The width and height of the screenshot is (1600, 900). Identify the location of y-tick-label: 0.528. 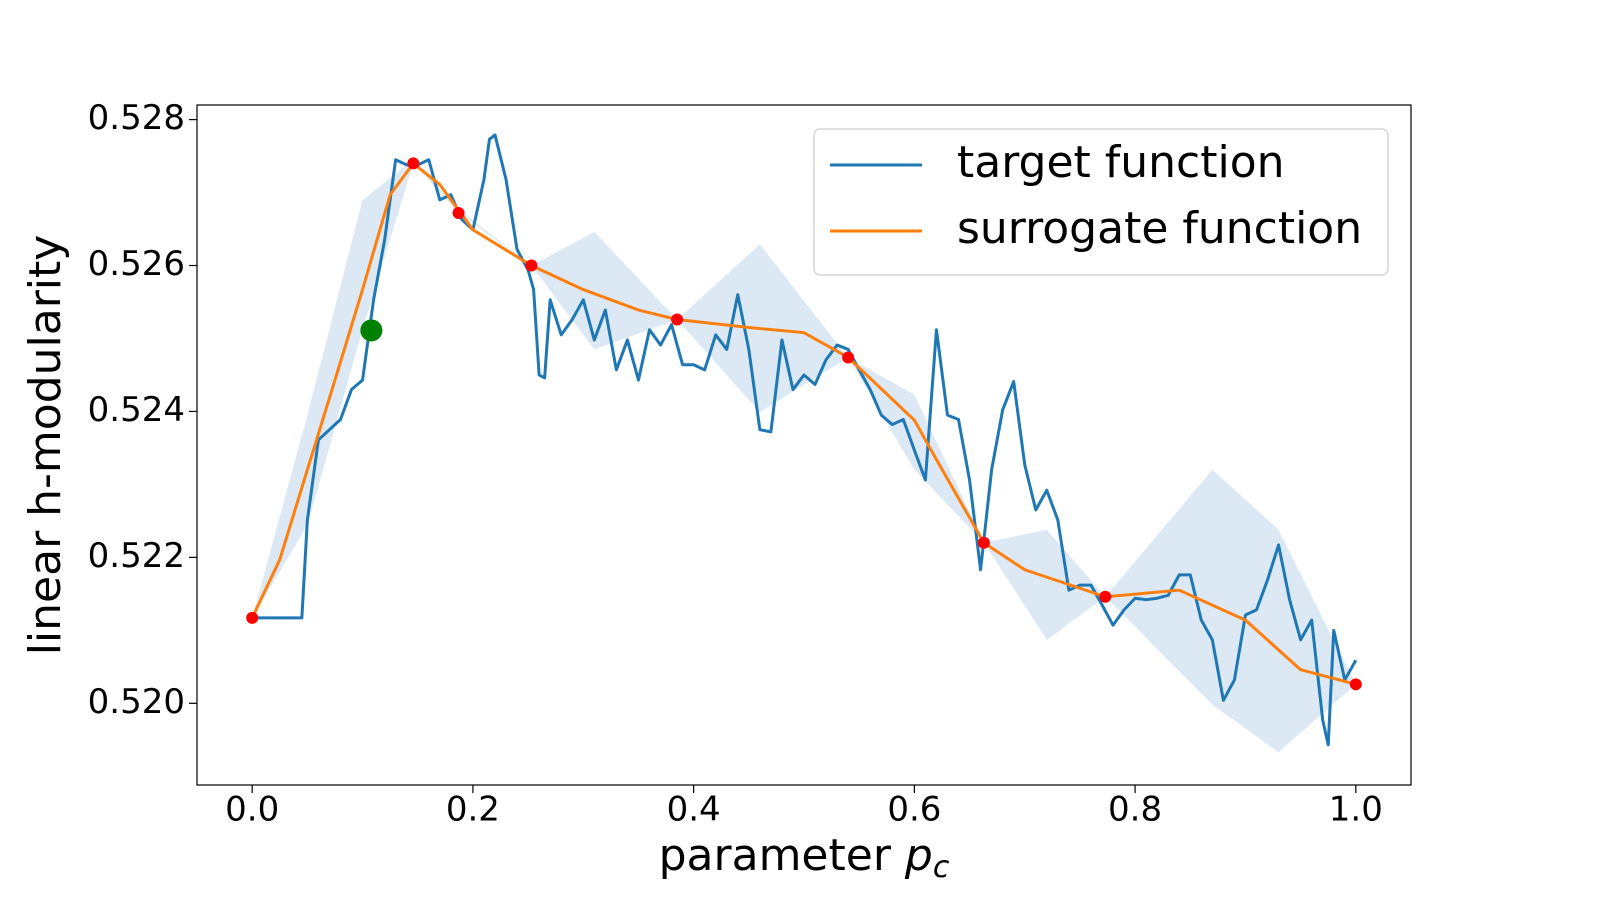
(136, 118).